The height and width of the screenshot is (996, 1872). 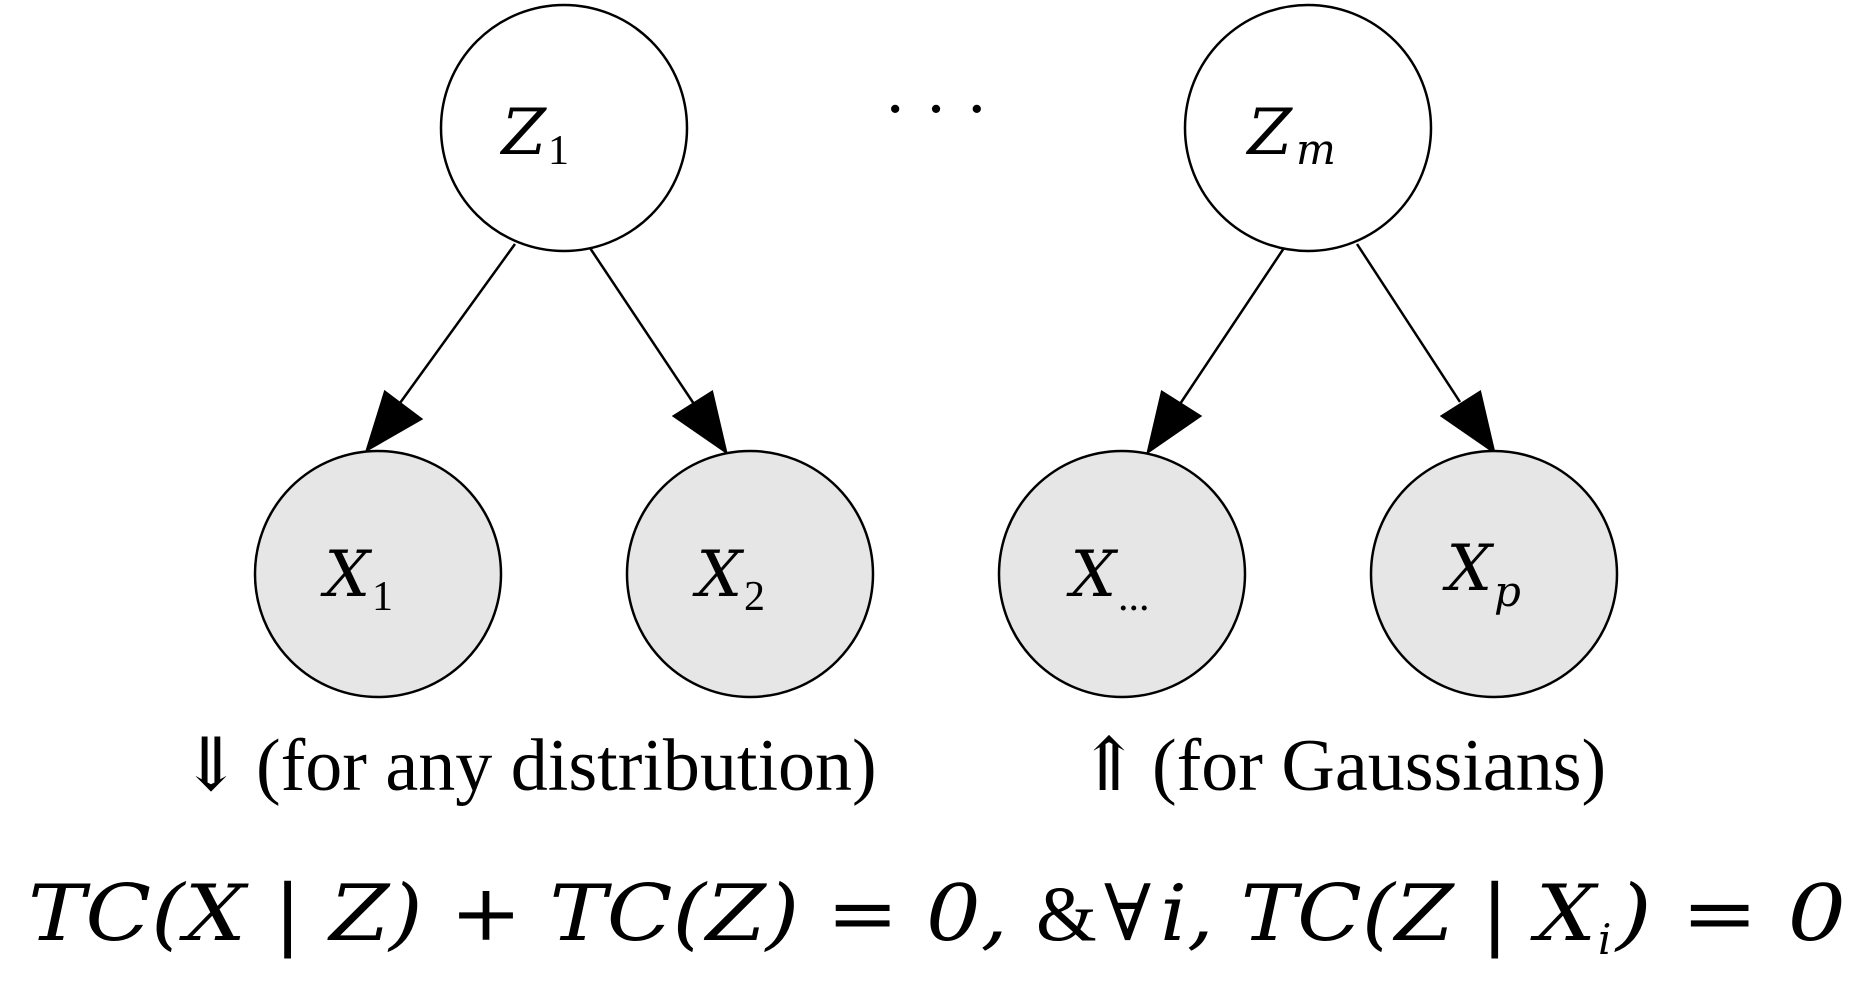 What do you see at coordinates (1408, 323) in the screenshot?
I see `edge-zm-xp` at bounding box center [1408, 323].